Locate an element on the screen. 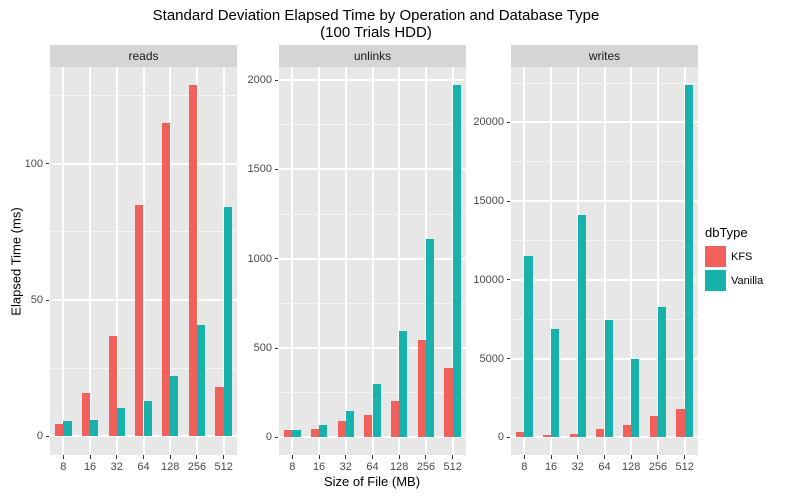 Image resolution: width=800 pixels, height=497 pixels. facet-strip-unlinks: unlinks is located at coordinates (372, 56).